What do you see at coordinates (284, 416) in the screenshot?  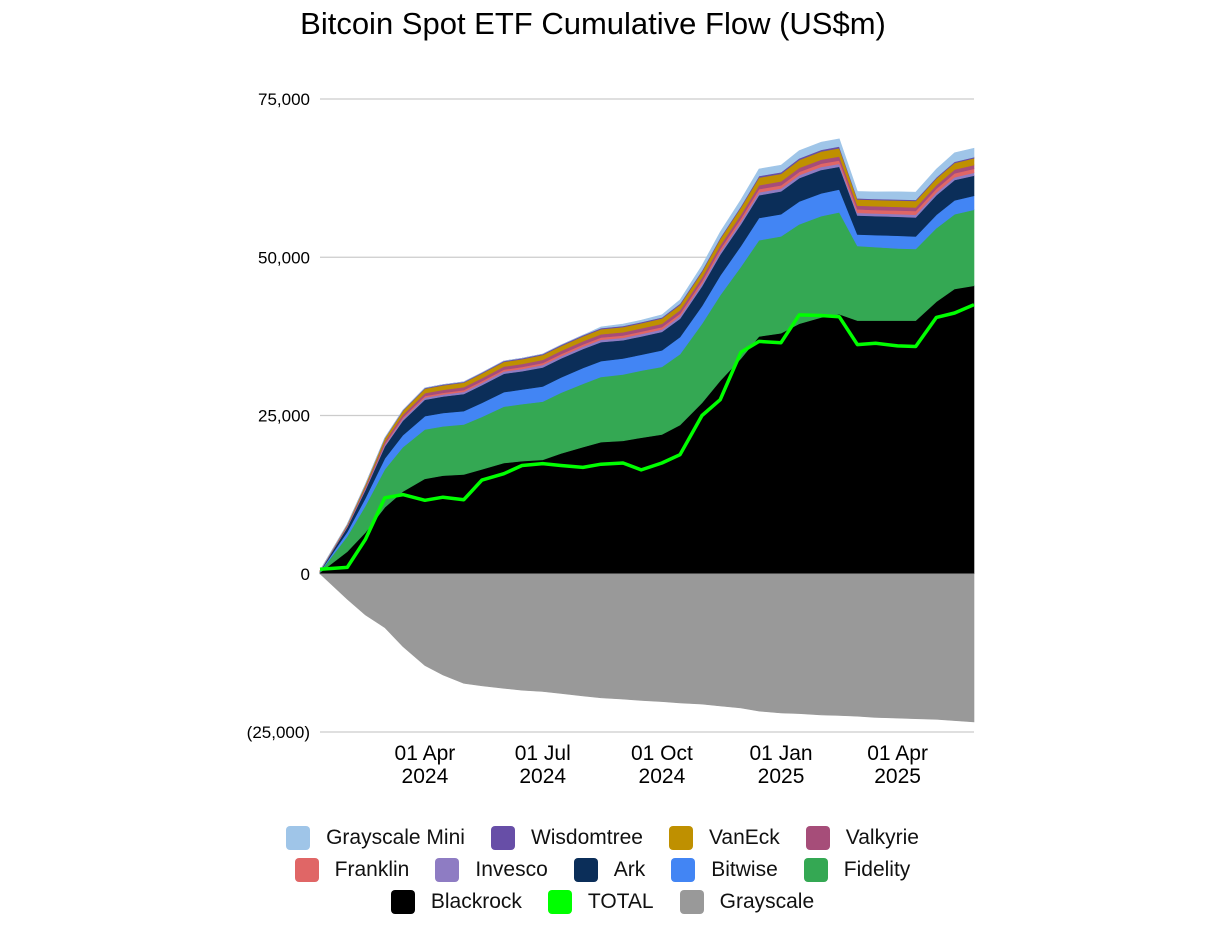 I see `y-tick-label: 25,000` at bounding box center [284, 416].